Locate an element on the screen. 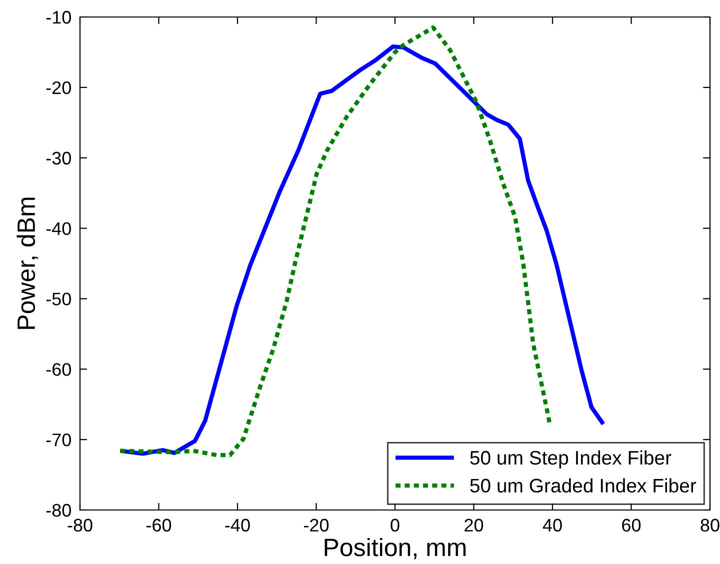  x-axis-title: Position, mm is located at coordinates (395, 549).